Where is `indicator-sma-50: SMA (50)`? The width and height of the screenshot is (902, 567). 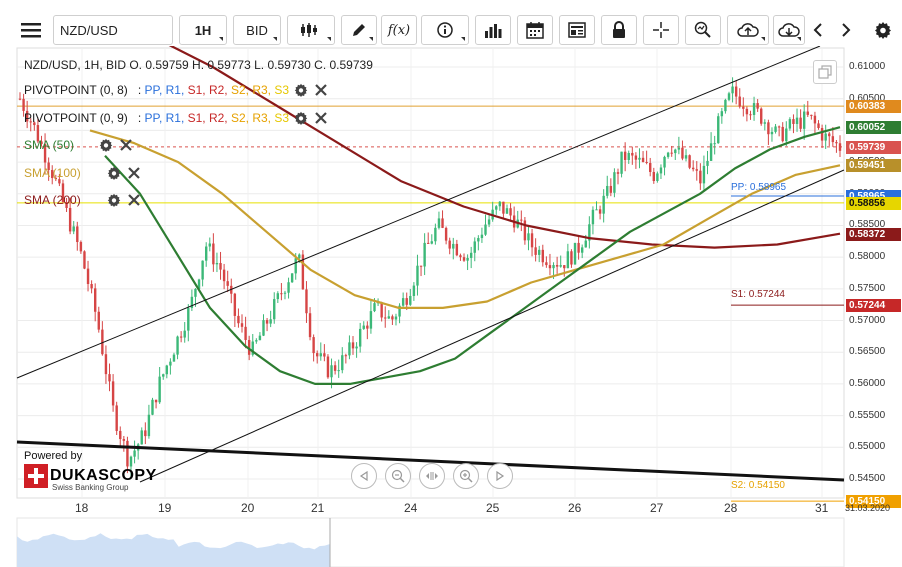 indicator-sma-50: SMA (50) is located at coordinates (79, 145).